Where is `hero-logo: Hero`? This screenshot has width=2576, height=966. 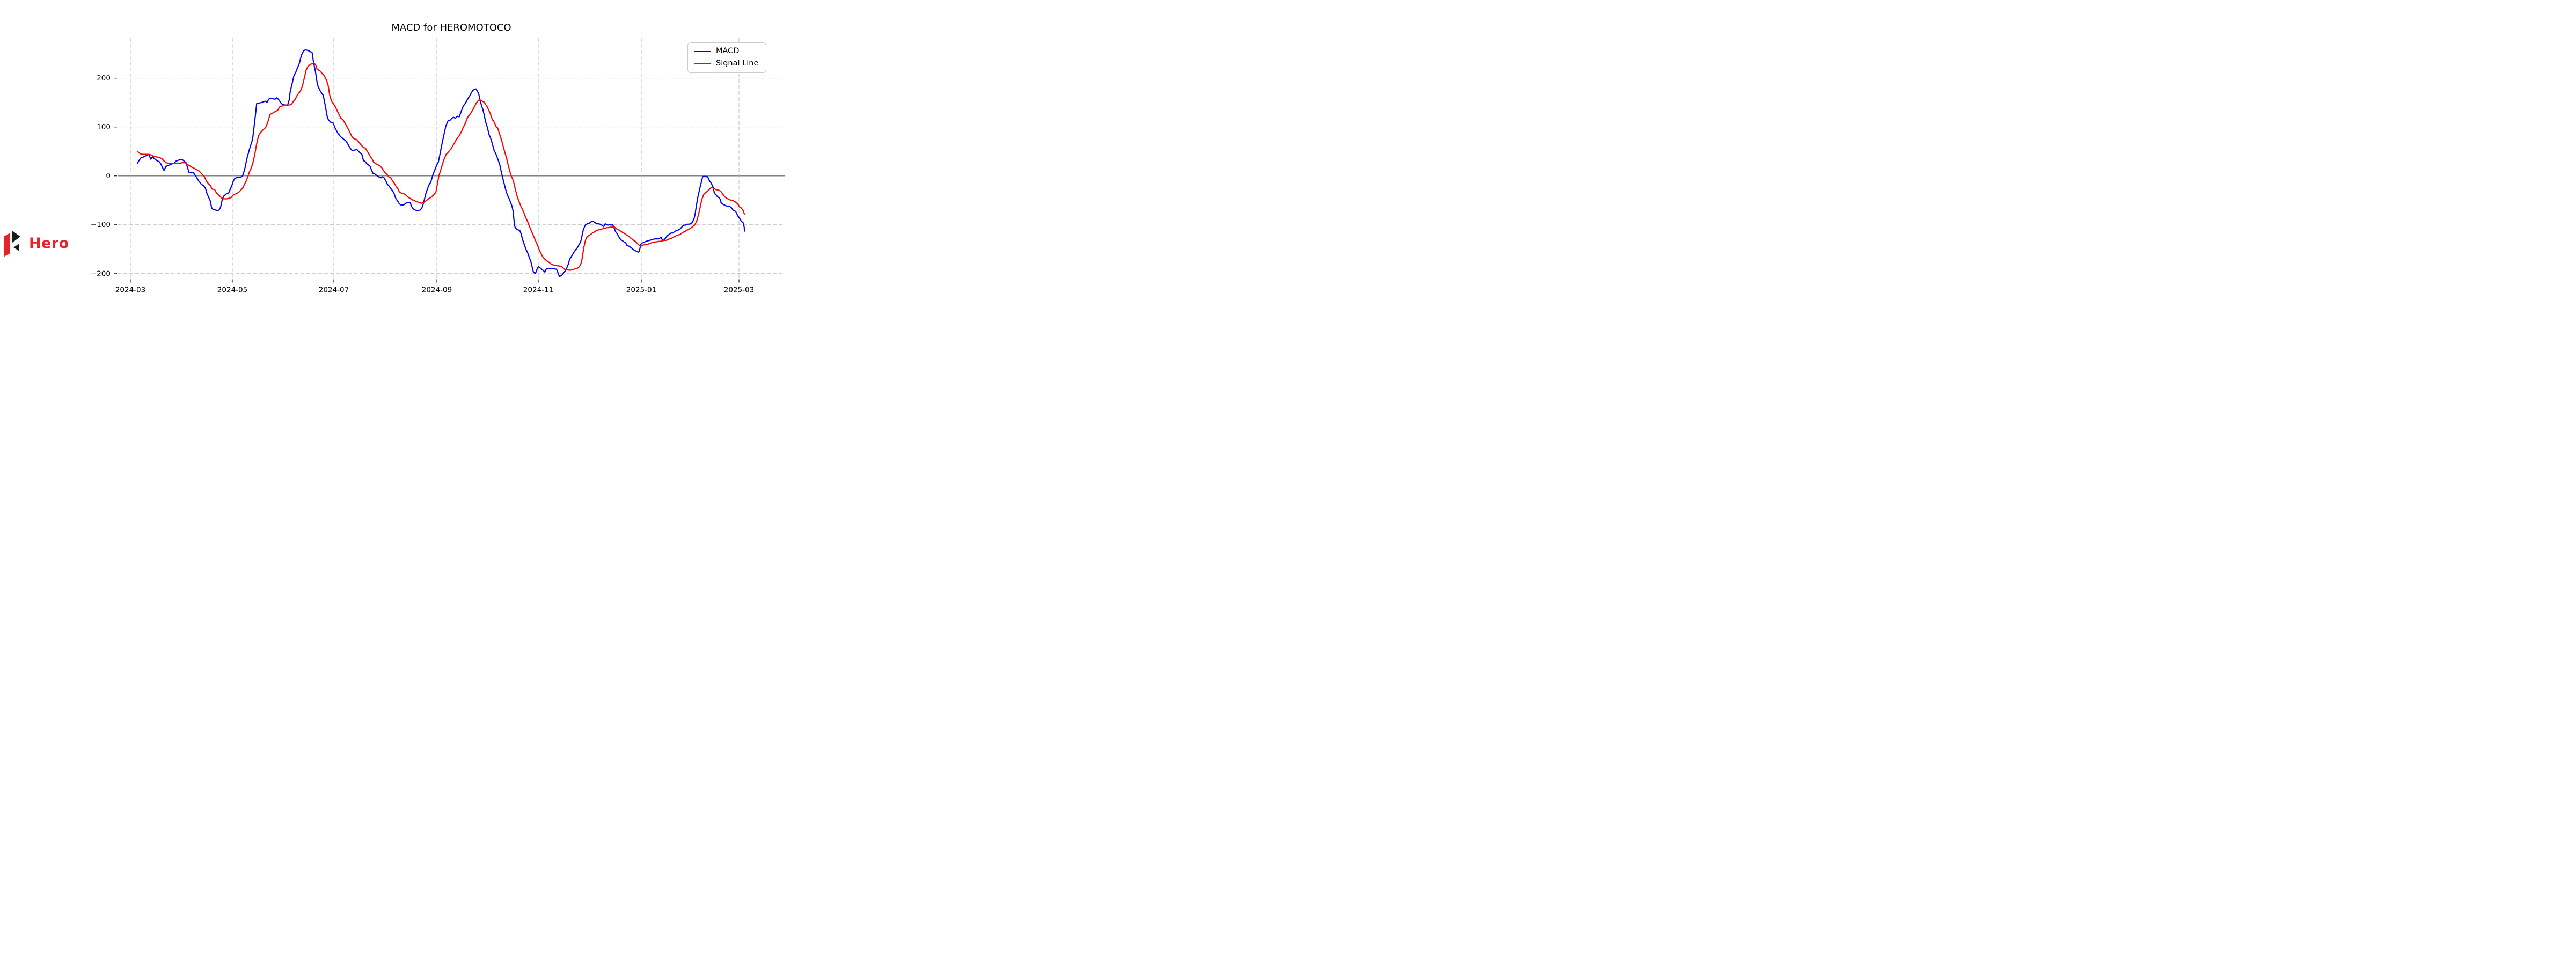
hero-logo: Hero is located at coordinates (36, 243).